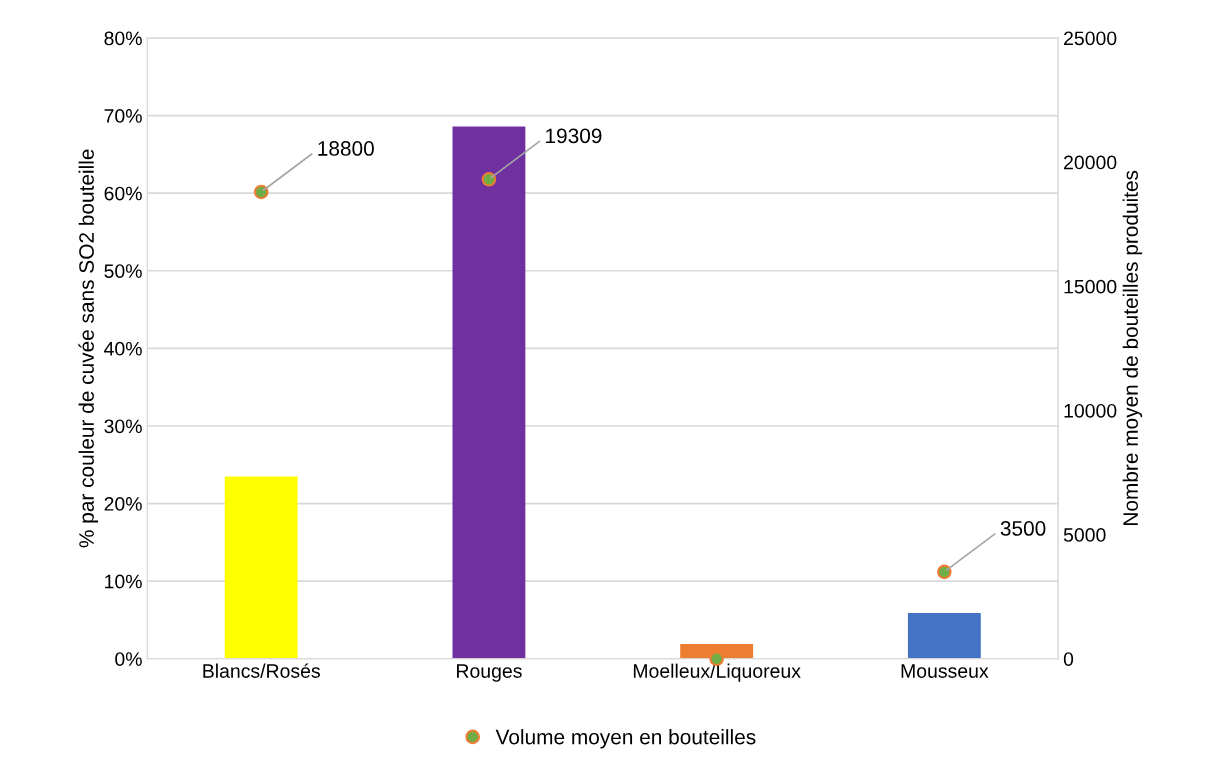 Image resolution: width=1208 pixels, height=775 pixels. Describe the element at coordinates (717, 672) in the screenshot. I see `x-tick-label: Moelleux/Liquoreux` at that location.